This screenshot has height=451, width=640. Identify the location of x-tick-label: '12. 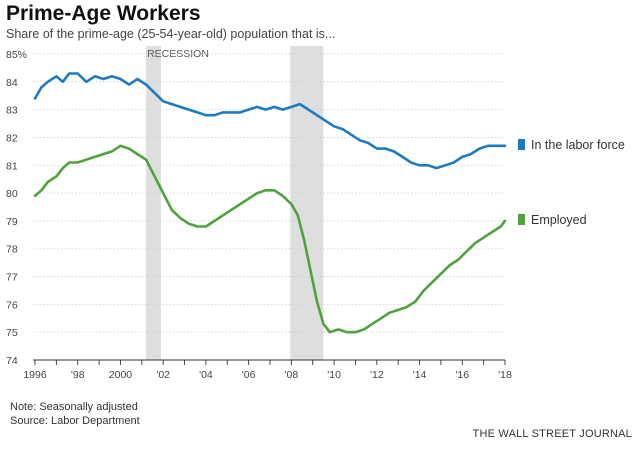
(377, 375).